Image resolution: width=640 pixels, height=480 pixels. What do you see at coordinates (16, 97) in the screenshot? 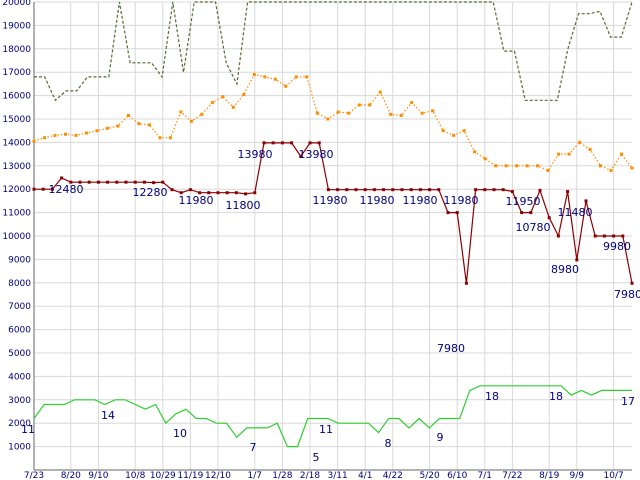
I see `y-tick-label: 16000` at bounding box center [16, 97].